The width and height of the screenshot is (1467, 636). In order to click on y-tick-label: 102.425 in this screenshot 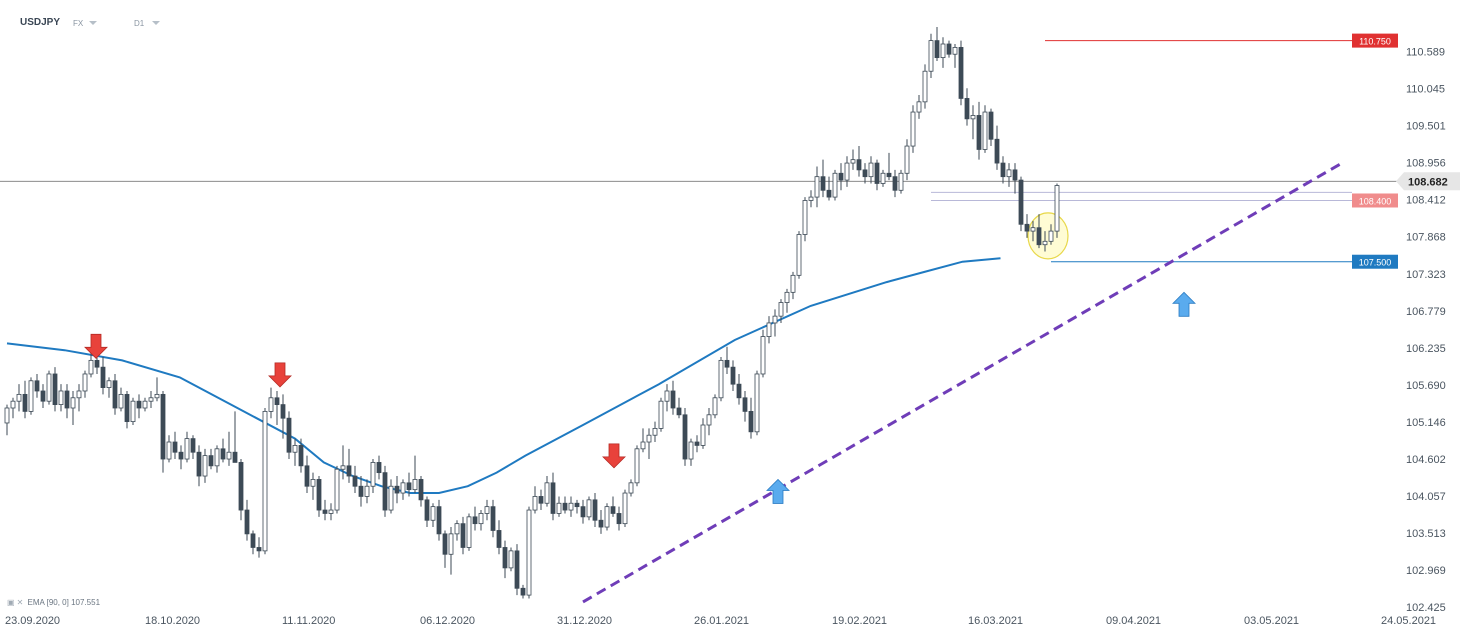, I will do `click(1426, 608)`.